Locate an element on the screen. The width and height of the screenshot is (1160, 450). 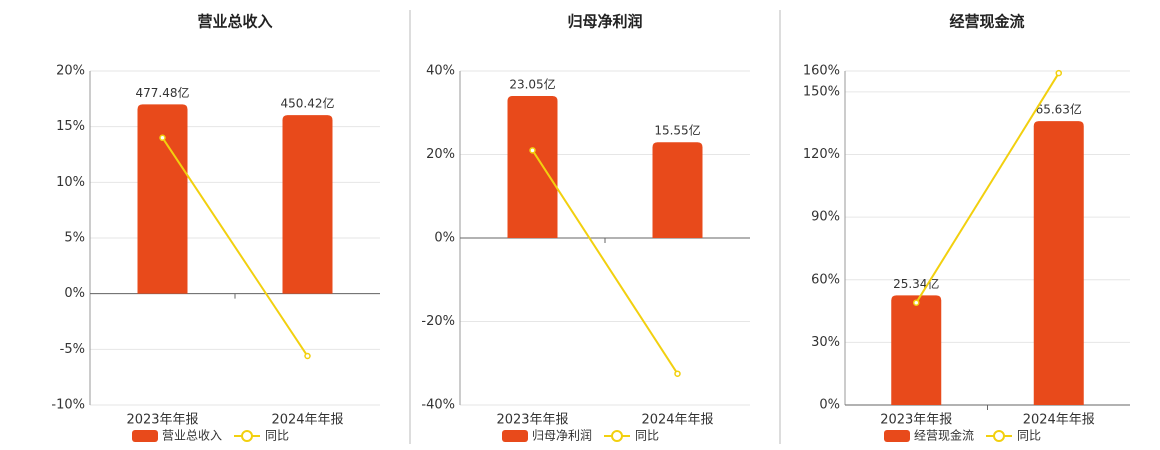
y-tick-label: -20% is located at coordinates (438, 321).